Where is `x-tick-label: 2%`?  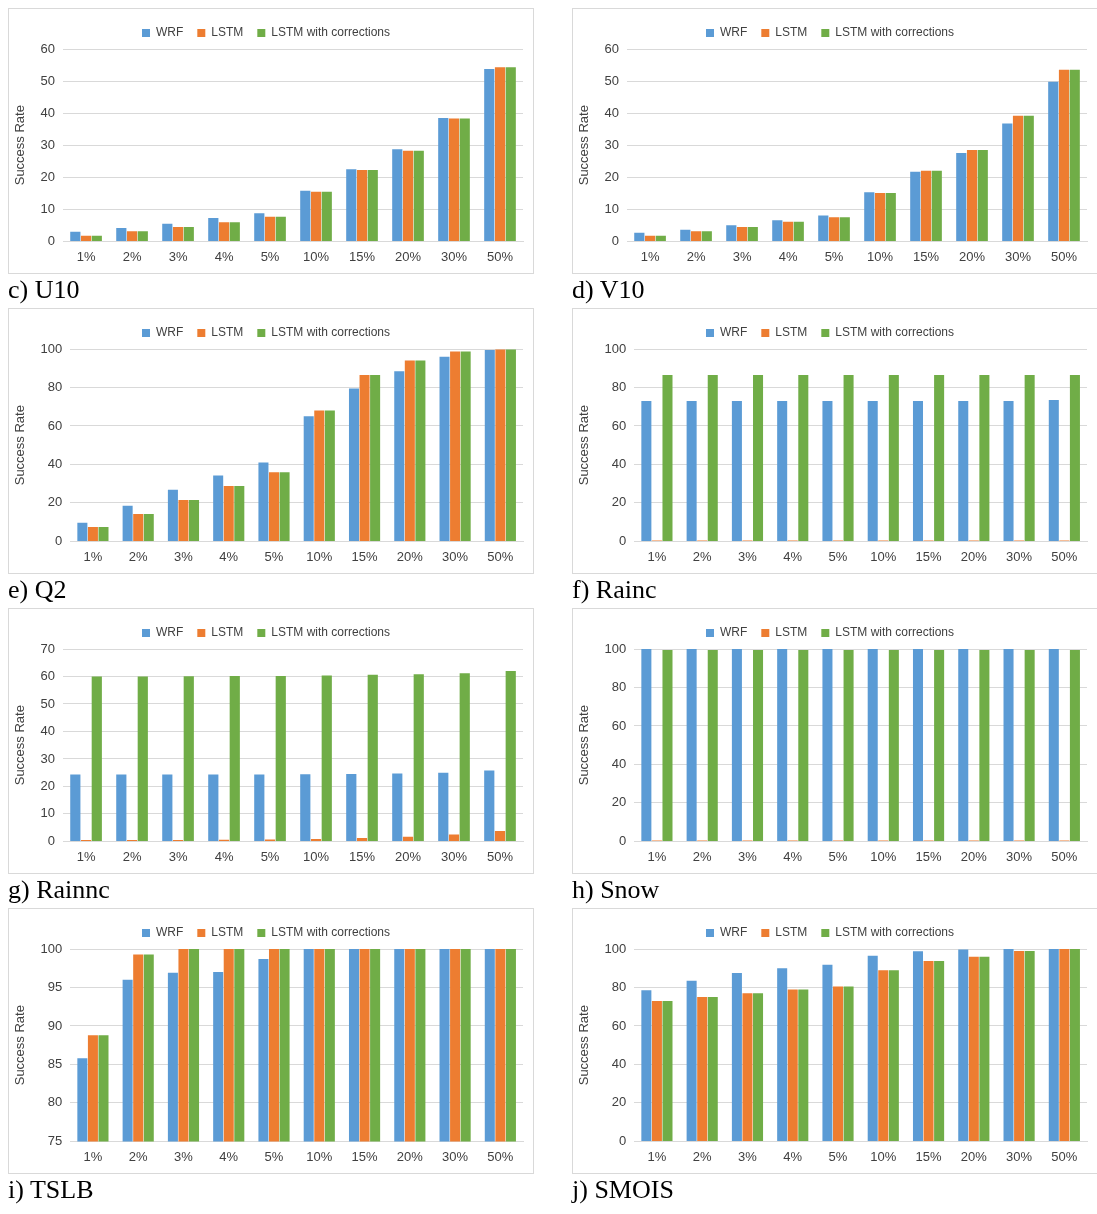
x-tick-label: 2% is located at coordinates (702, 556).